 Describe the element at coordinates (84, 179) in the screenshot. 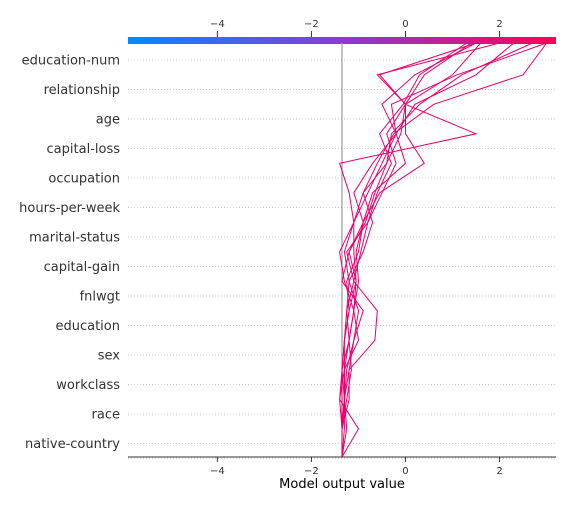

I see `feature-label: occupation` at that location.